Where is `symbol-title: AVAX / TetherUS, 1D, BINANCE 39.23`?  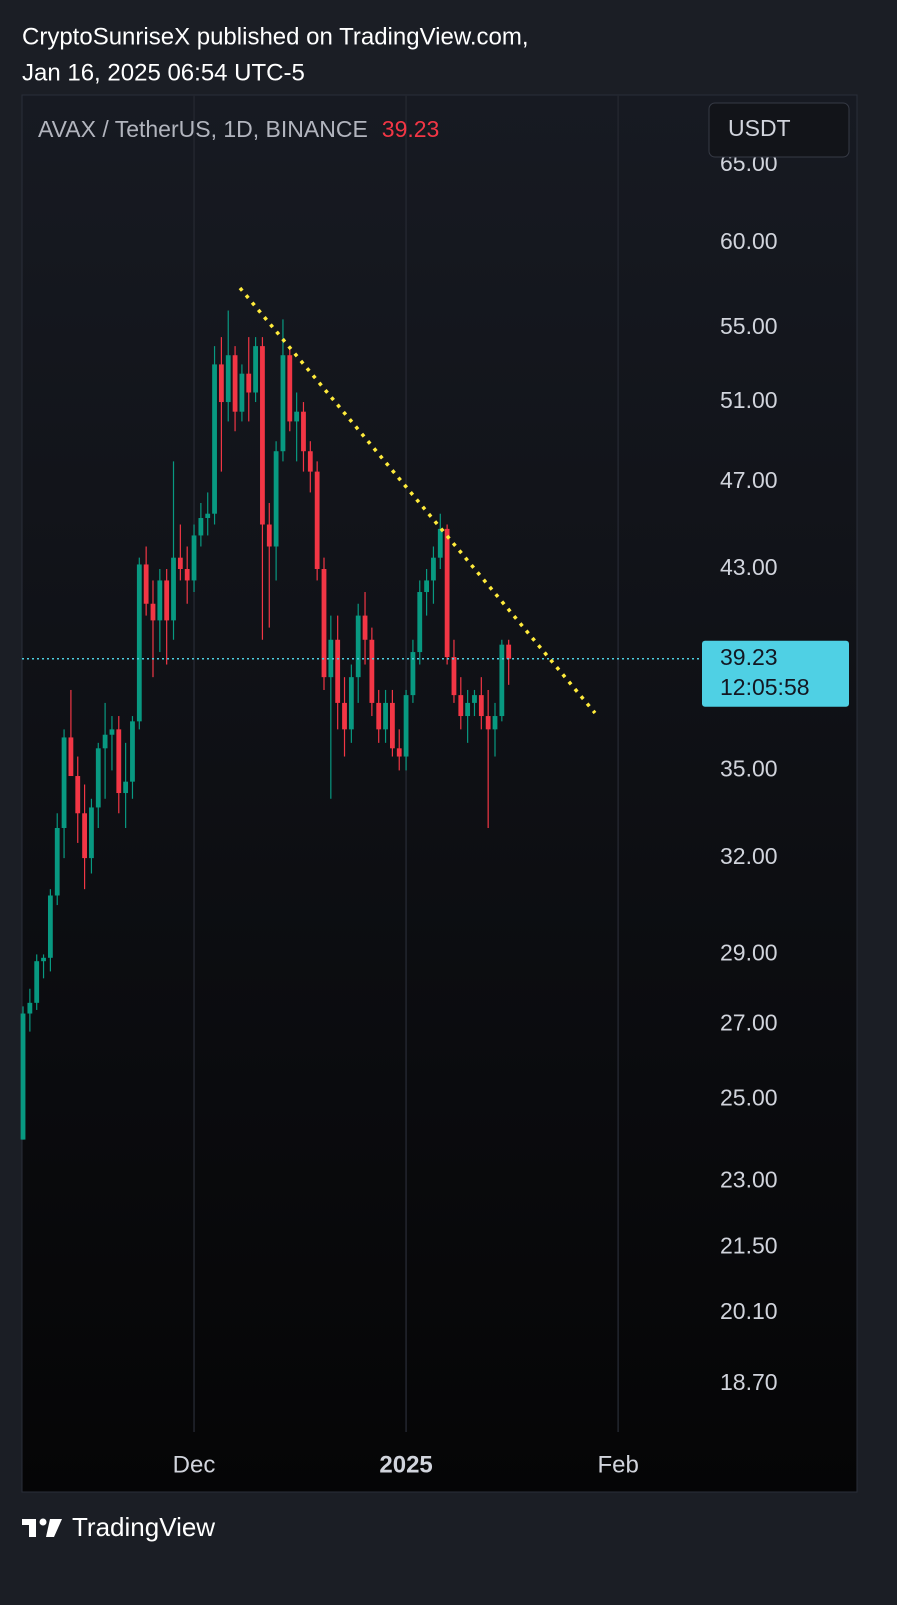 symbol-title: AVAX / TetherUS, 1D, BINANCE 39.23 is located at coordinates (238, 129).